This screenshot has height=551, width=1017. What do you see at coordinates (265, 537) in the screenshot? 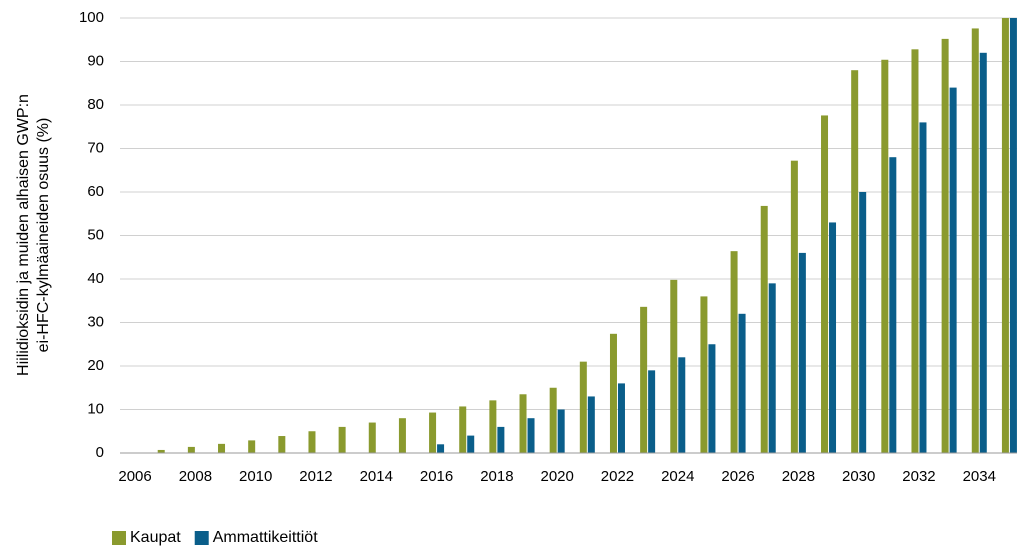
I see `legend-label: Ammattikeittiöt` at bounding box center [265, 537].